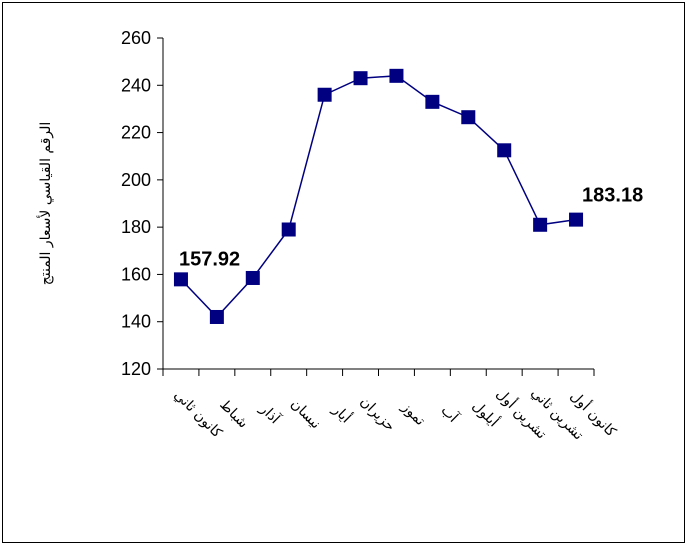  What do you see at coordinates (270, 414) in the screenshot?
I see `x-category-label: آذار` at bounding box center [270, 414].